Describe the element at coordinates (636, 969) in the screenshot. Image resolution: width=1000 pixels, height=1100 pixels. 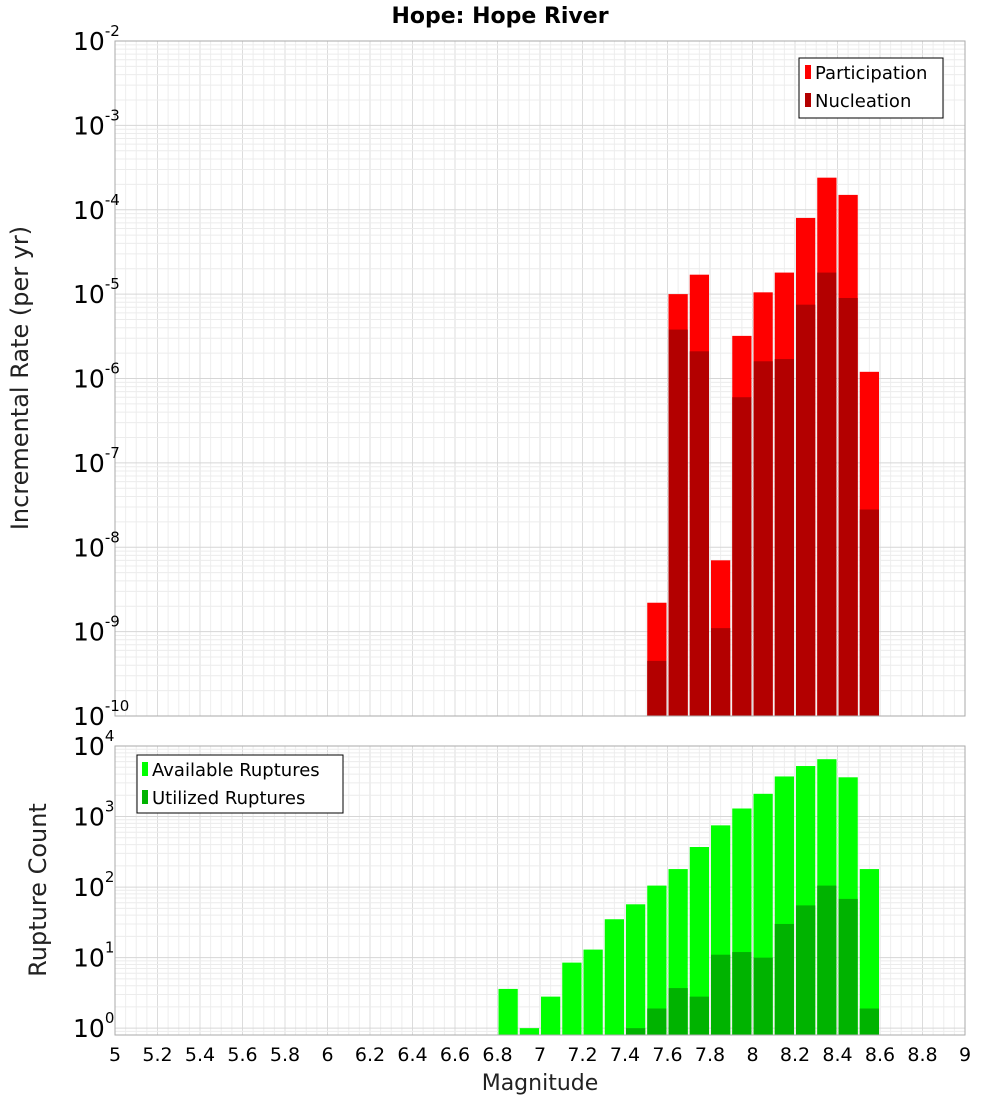
I see `bar-available-ruptures-7.45` at that location.